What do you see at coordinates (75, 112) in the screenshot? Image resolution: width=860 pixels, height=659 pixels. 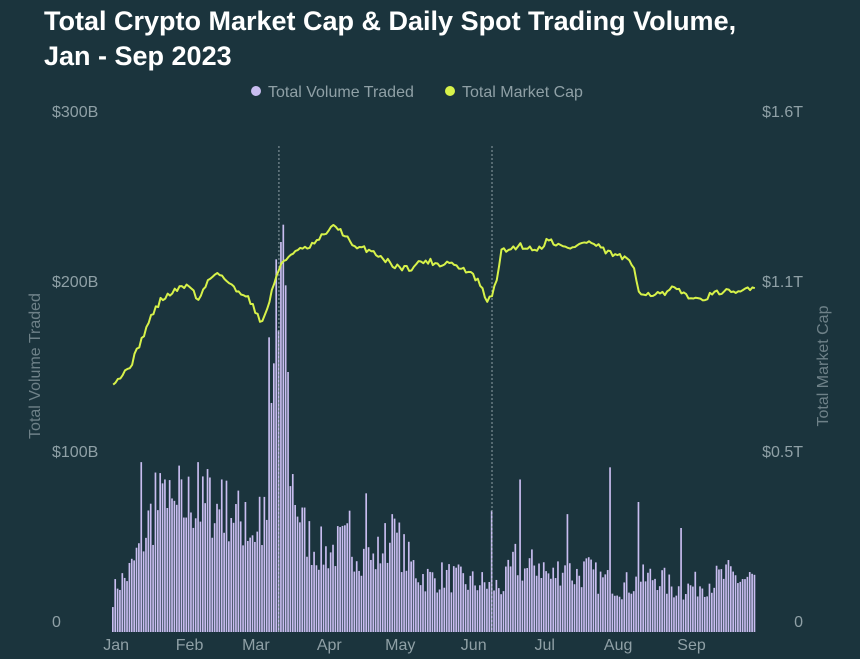 I see `y-left-tick-300: $300B` at bounding box center [75, 112].